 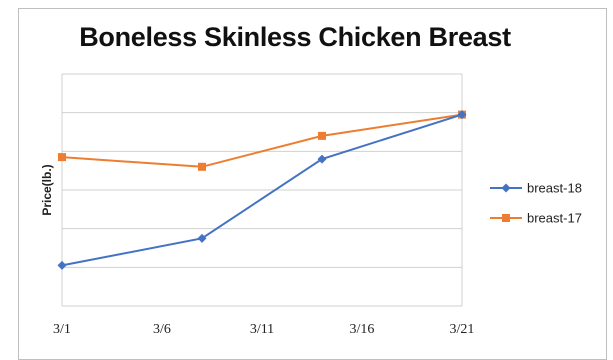 What do you see at coordinates (362, 329) in the screenshot?
I see `x-tick-label: 3/16` at bounding box center [362, 329].